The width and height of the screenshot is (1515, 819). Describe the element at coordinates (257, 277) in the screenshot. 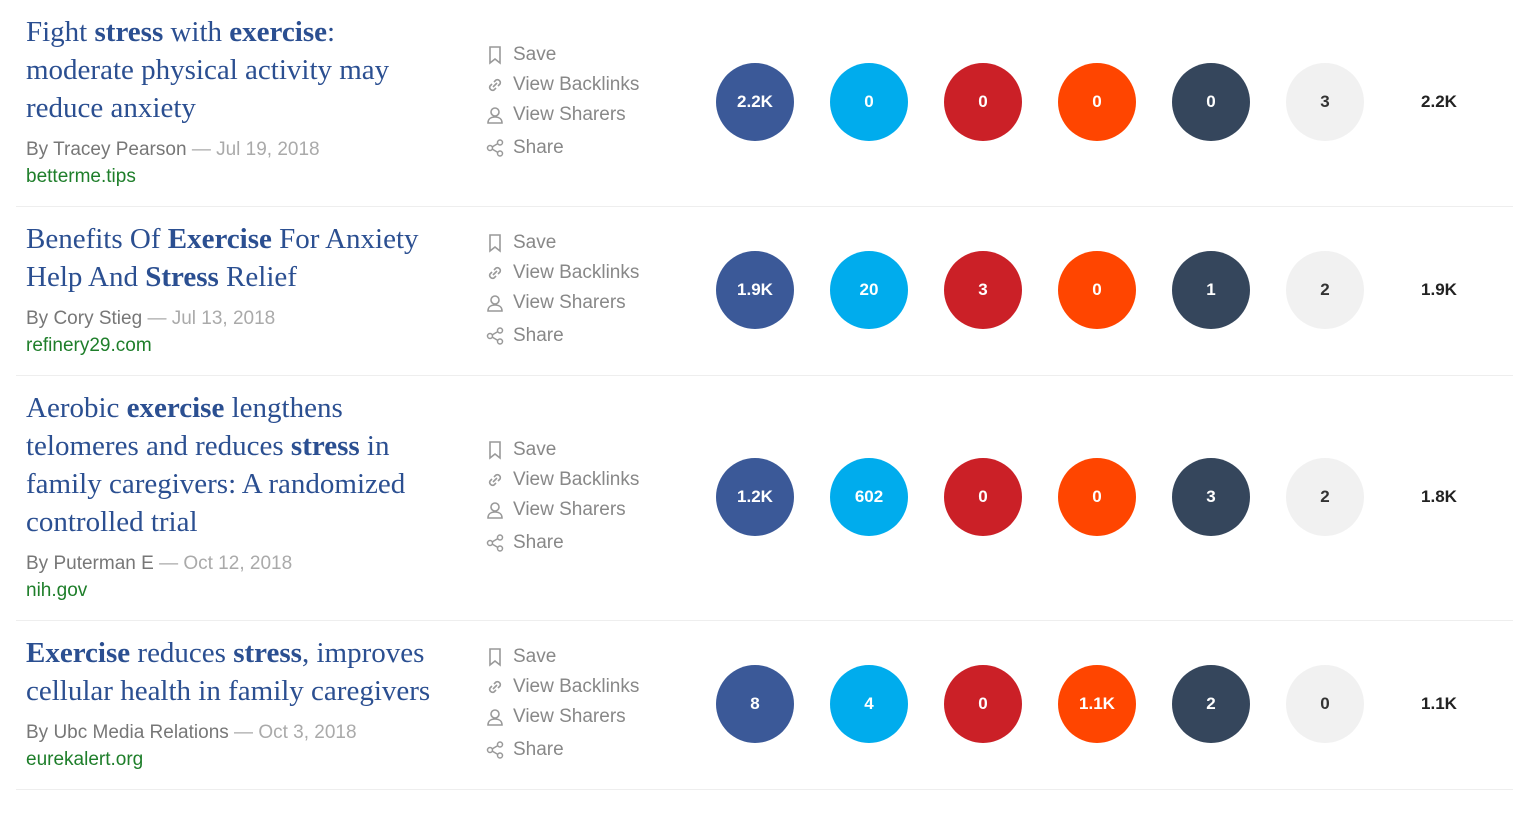

I see `title-segment: Relief` at that location.